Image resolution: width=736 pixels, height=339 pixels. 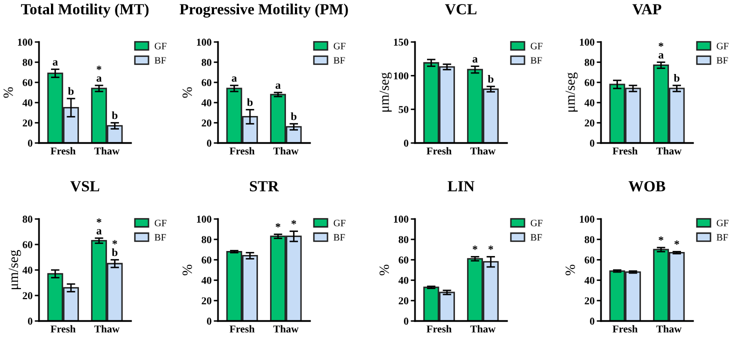 What do you see at coordinates (403, 110) in the screenshot?
I see `y-tick-label: 50` at bounding box center [403, 110].